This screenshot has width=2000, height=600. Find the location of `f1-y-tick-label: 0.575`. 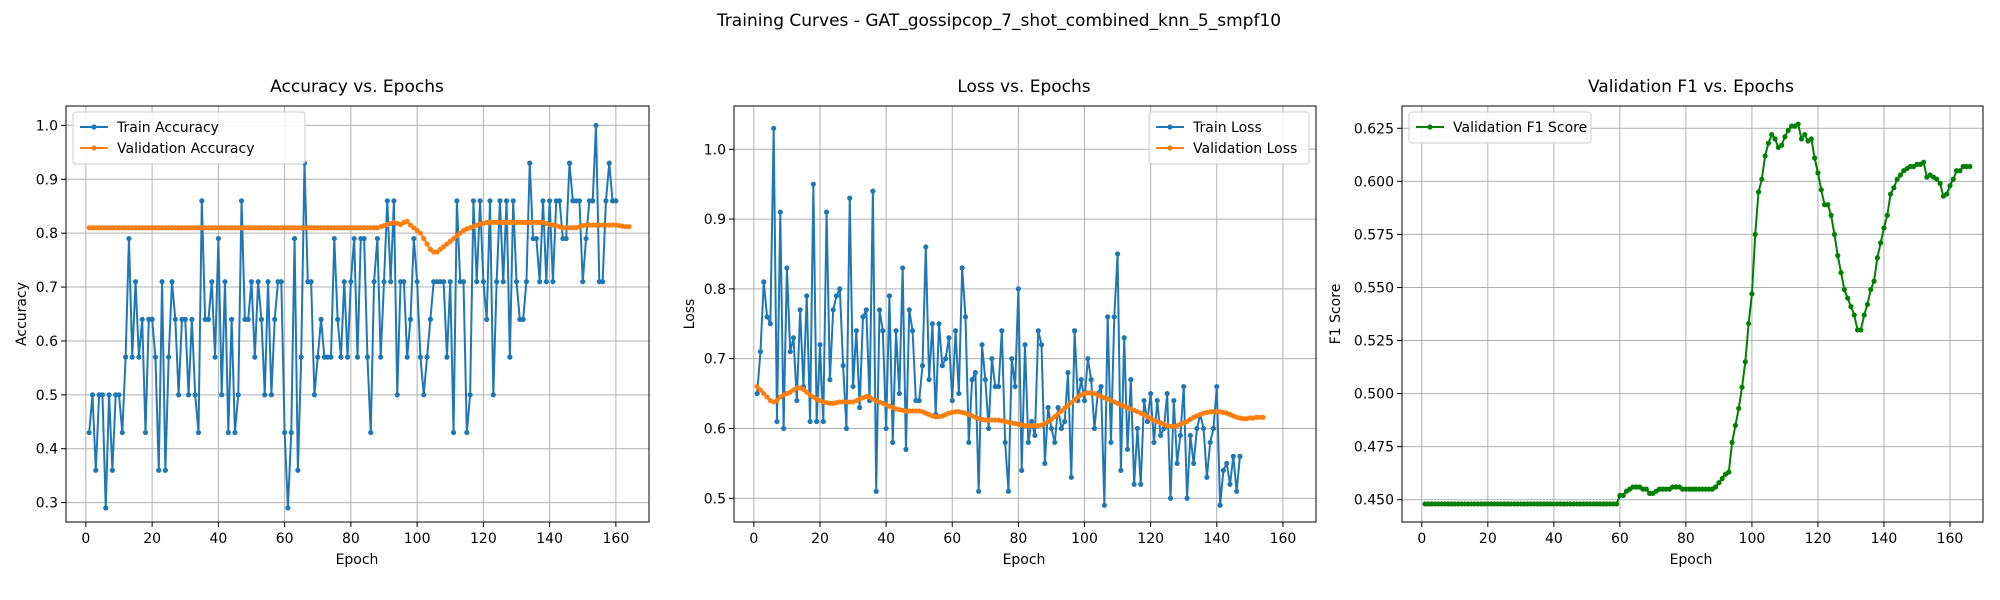

f1-y-tick-label: 0.575 is located at coordinates (1374, 235).